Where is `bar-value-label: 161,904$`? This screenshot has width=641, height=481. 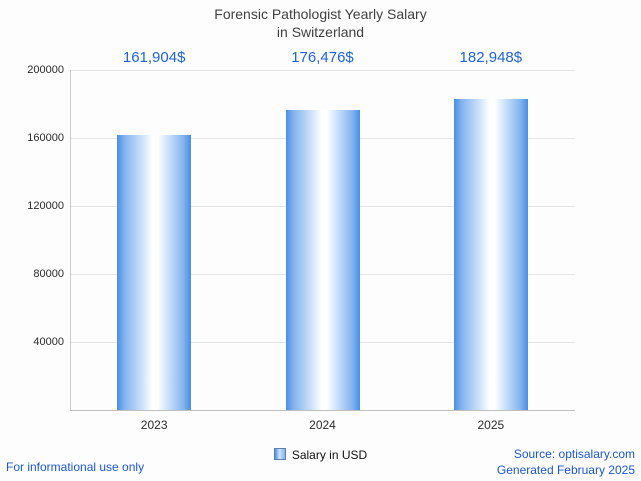 bar-value-label: 161,904$ is located at coordinates (154, 57).